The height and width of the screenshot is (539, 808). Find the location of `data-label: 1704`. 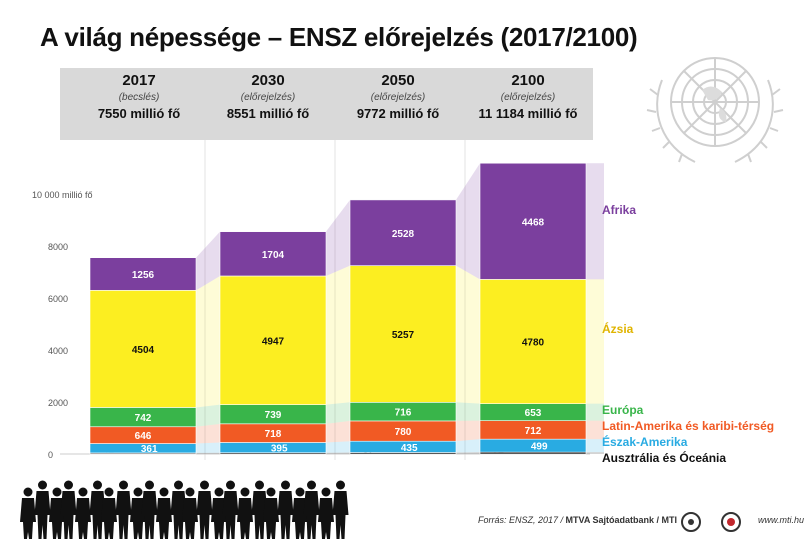

data-label: 1704 is located at coordinates (273, 255).